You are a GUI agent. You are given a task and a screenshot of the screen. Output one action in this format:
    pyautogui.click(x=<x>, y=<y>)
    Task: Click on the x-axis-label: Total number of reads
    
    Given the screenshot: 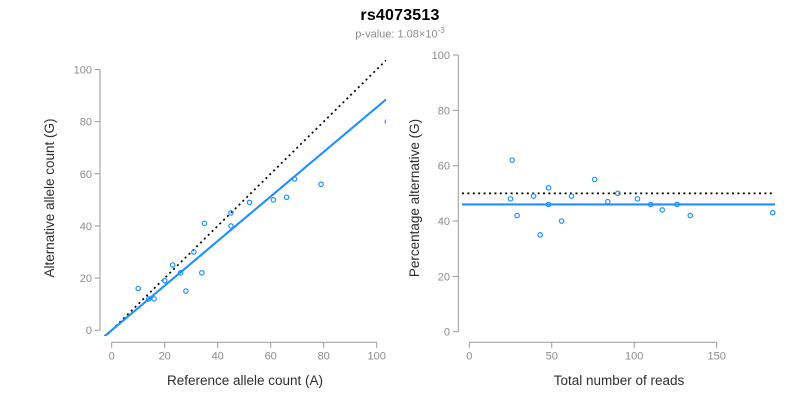 What is the action you would take?
    pyautogui.click(x=619, y=380)
    